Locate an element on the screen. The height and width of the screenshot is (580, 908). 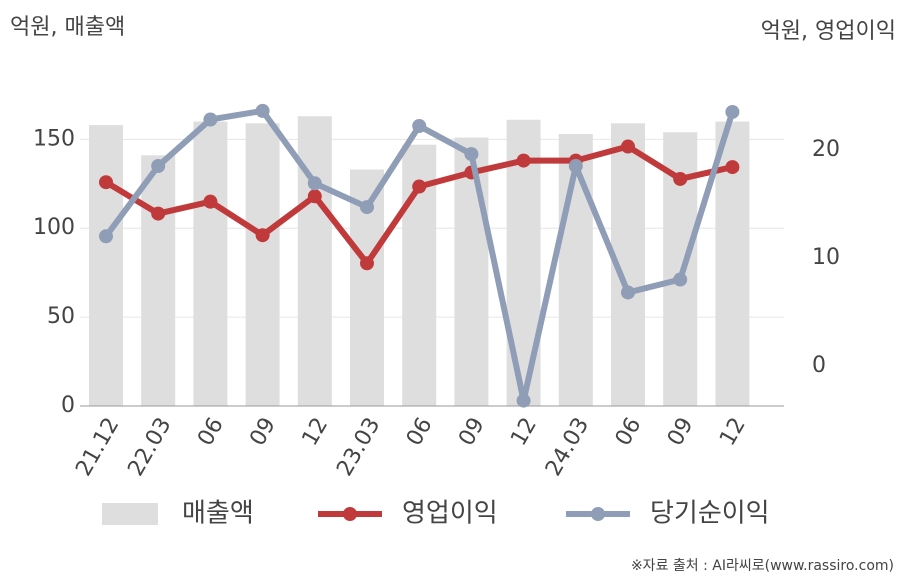
legend-label: 매출액 is located at coordinates (218, 514).